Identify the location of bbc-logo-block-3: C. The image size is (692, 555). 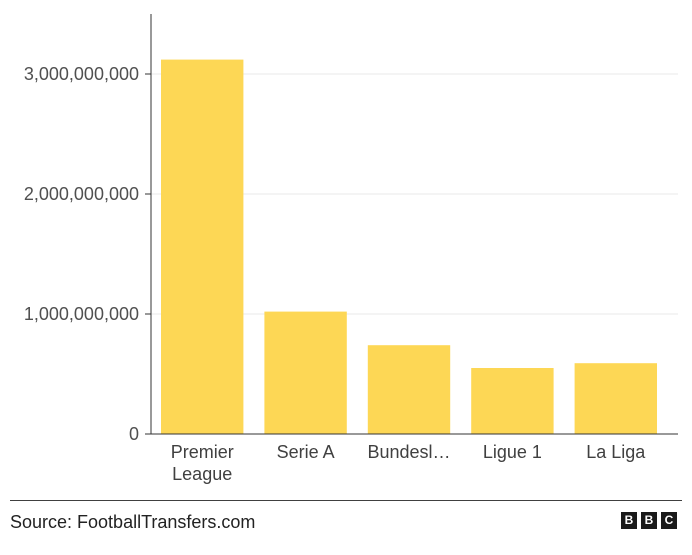
(669, 520).